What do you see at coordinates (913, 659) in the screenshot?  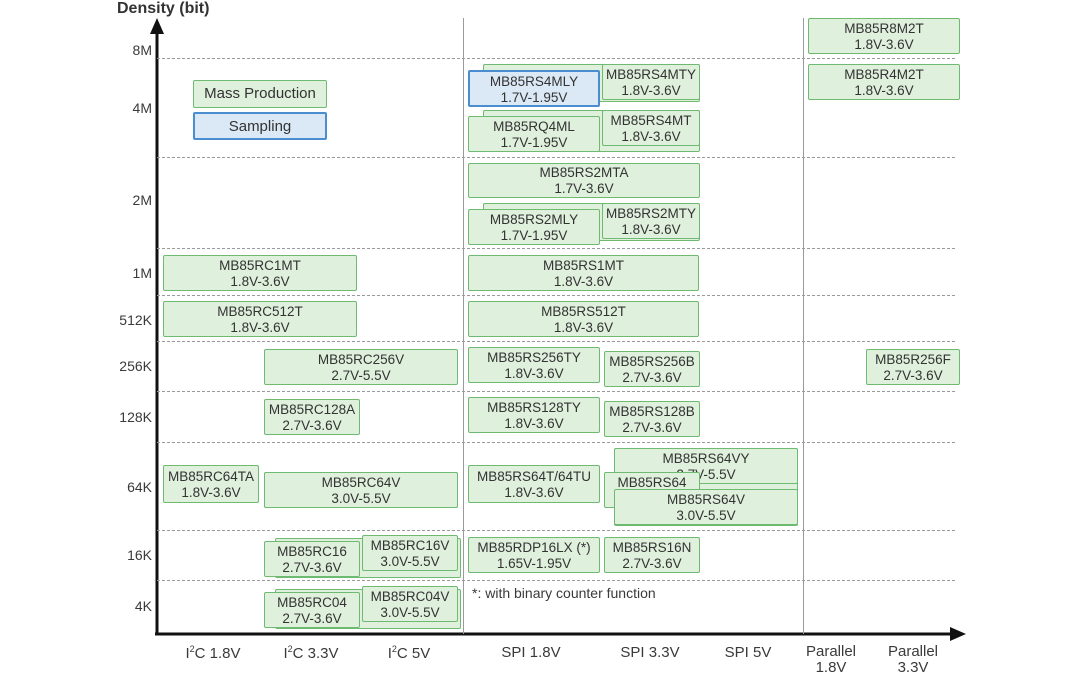 I see `x-tick-parallel-3.3v: Parallel 3.3V` at bounding box center [913, 659].